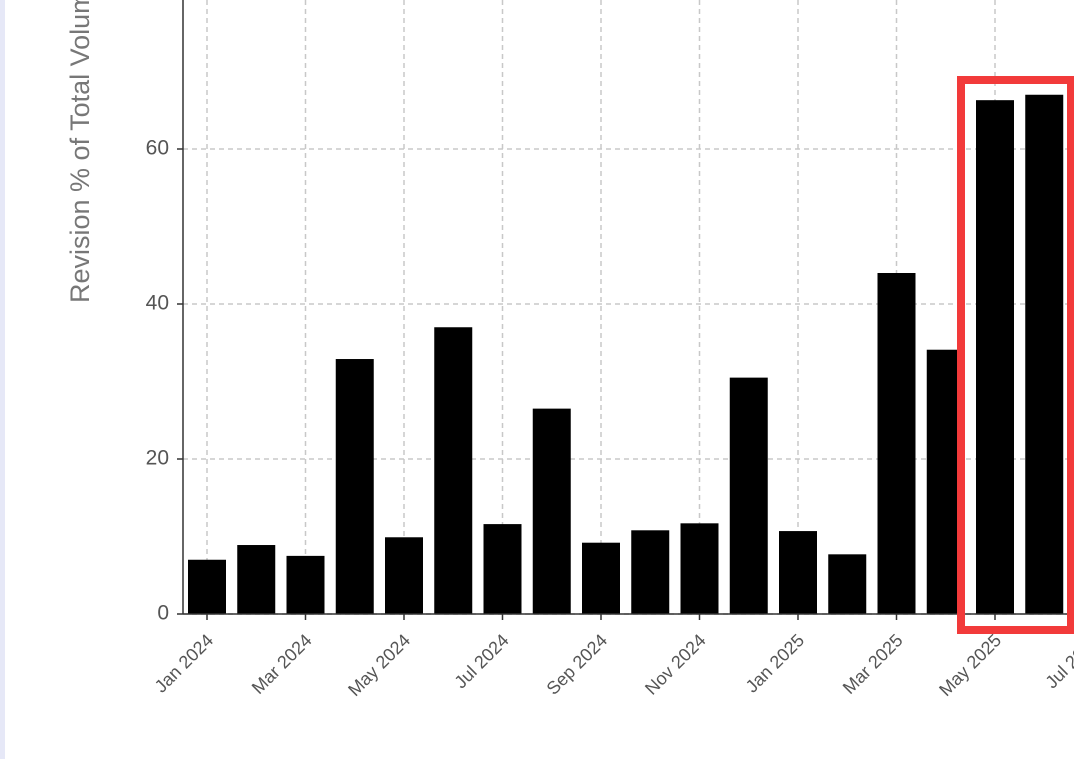 Image resolution: width=1074 pixels, height=759 pixels. I want to click on y-axis-title: Revision % of Total Volume, so click(80, 151).